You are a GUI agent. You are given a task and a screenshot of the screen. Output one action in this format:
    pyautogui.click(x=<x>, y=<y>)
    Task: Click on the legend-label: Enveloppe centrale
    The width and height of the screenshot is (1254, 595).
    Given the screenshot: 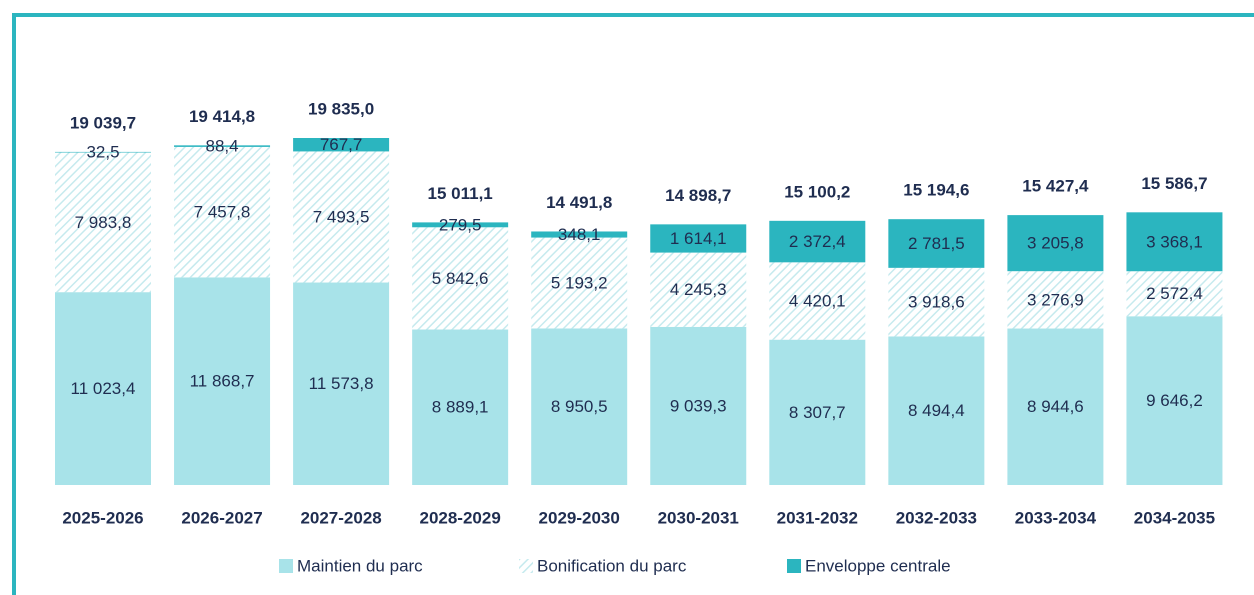 What is the action you would take?
    pyautogui.click(x=878, y=565)
    